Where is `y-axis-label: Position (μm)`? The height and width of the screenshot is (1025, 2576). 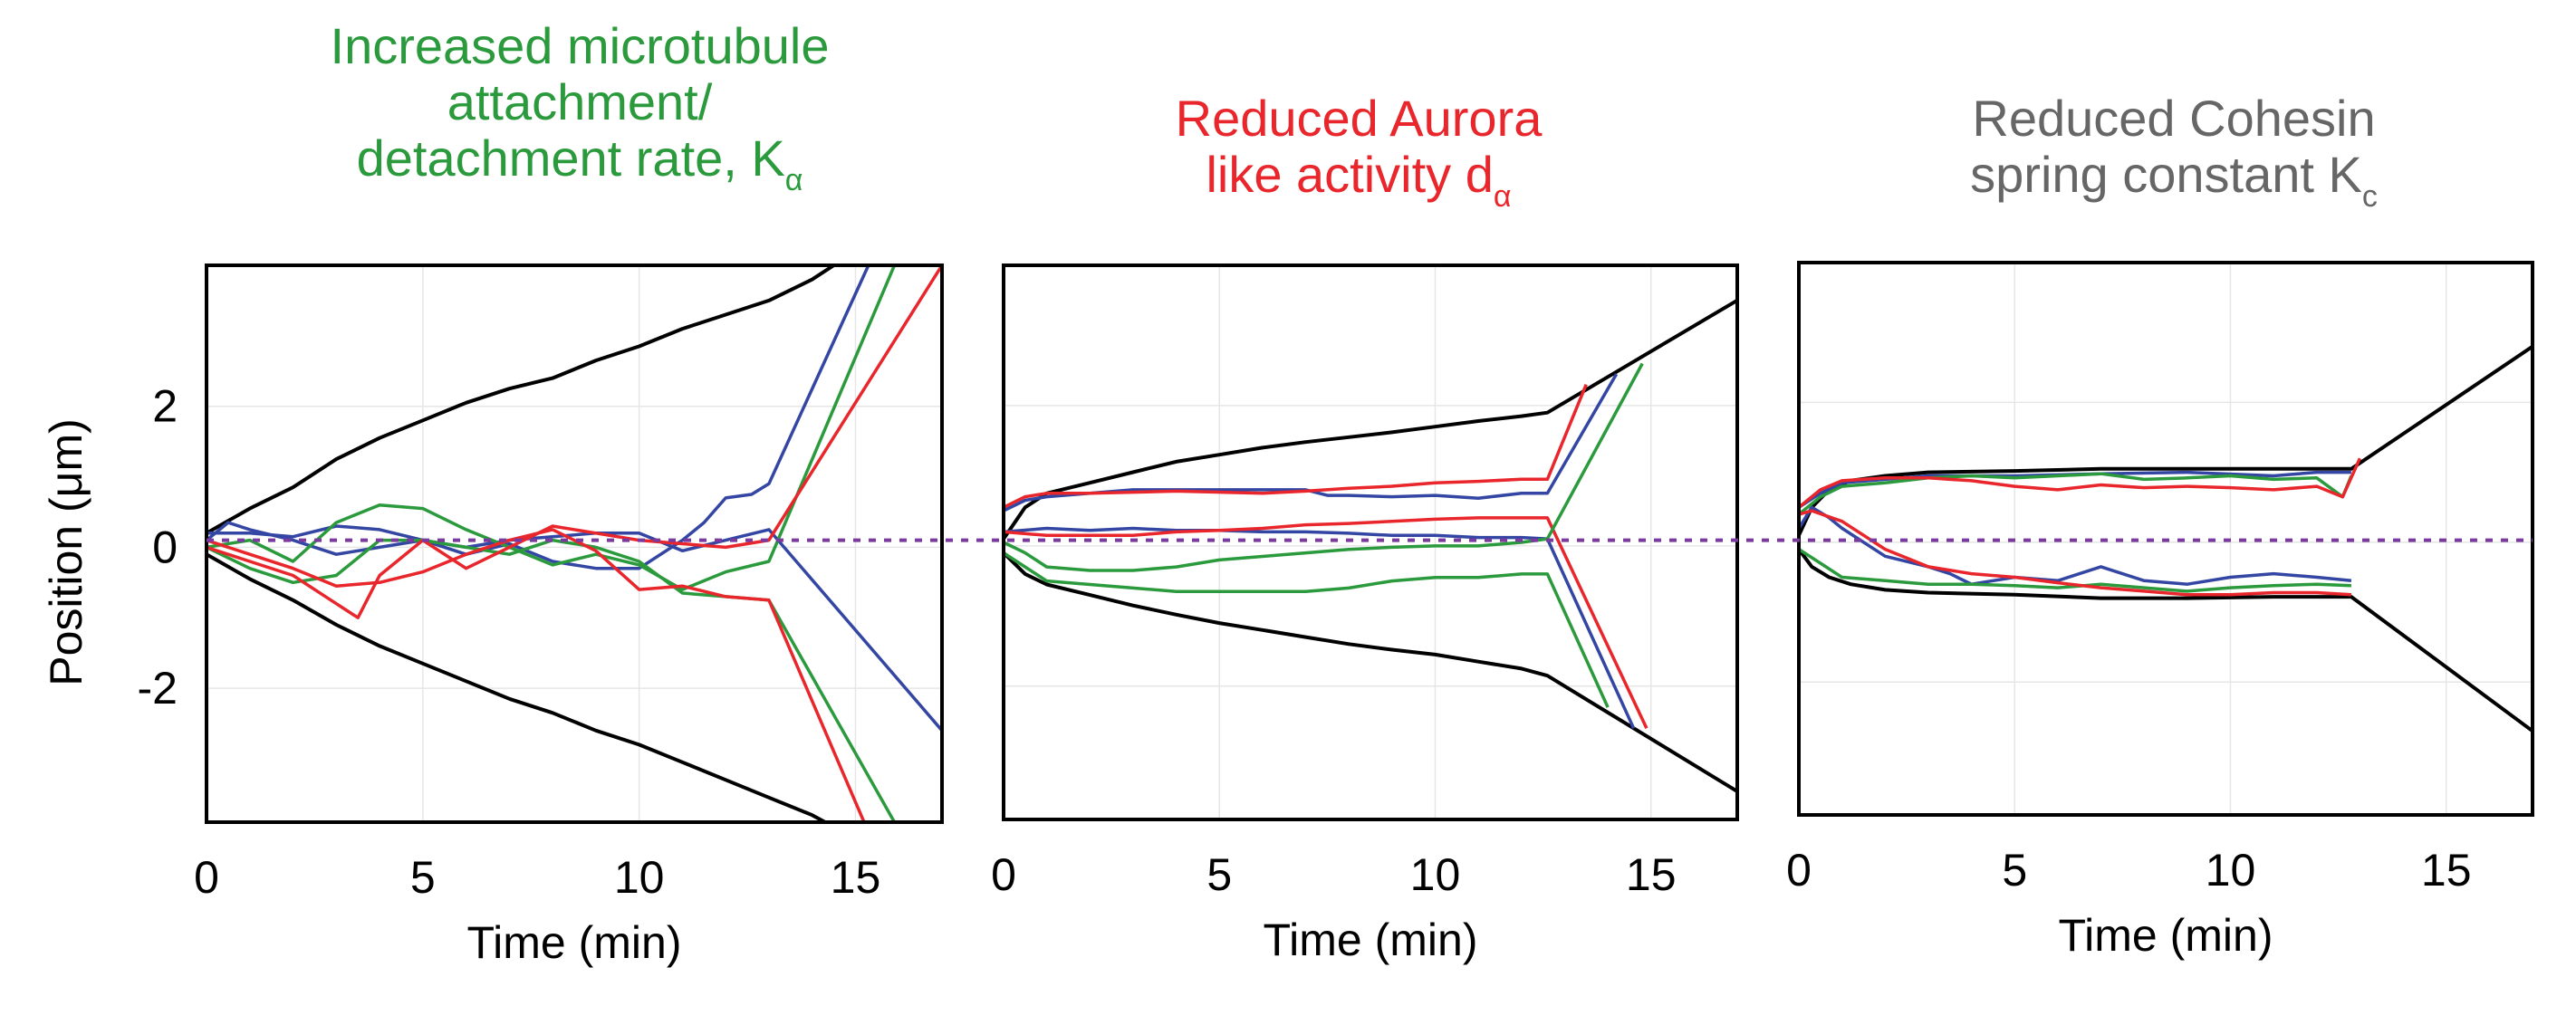 y-axis-label: Position (μm) is located at coordinates (66, 552).